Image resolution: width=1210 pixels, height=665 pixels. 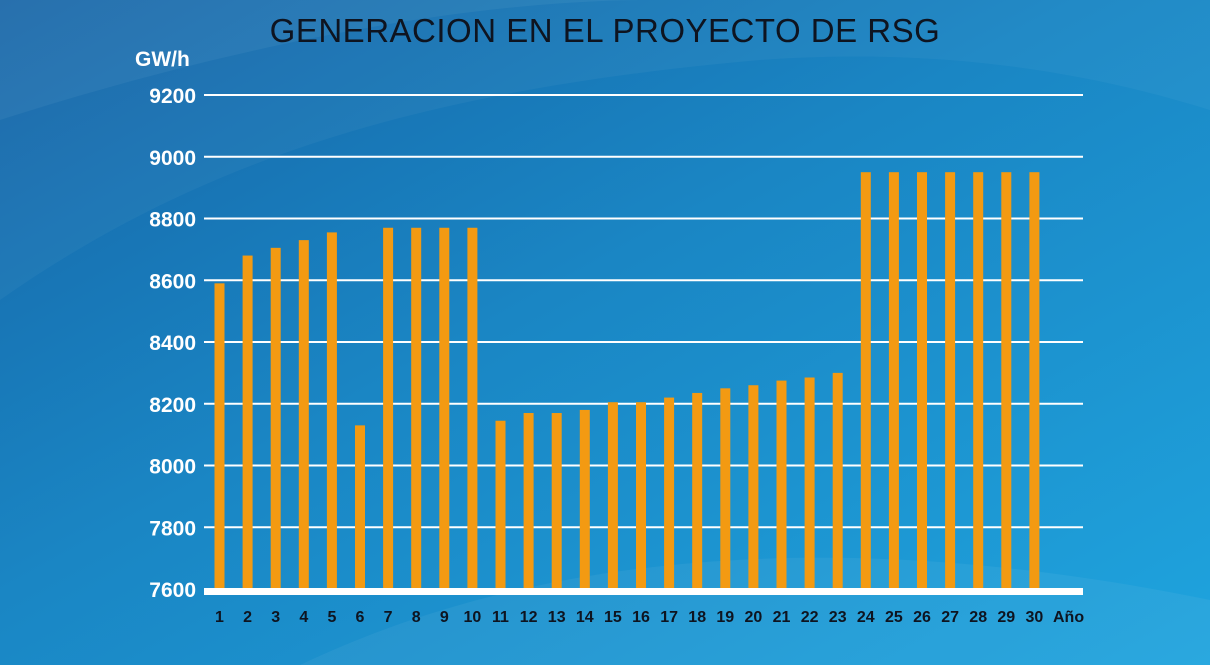 I want to click on x-tick-label: 27, so click(x=950, y=617).